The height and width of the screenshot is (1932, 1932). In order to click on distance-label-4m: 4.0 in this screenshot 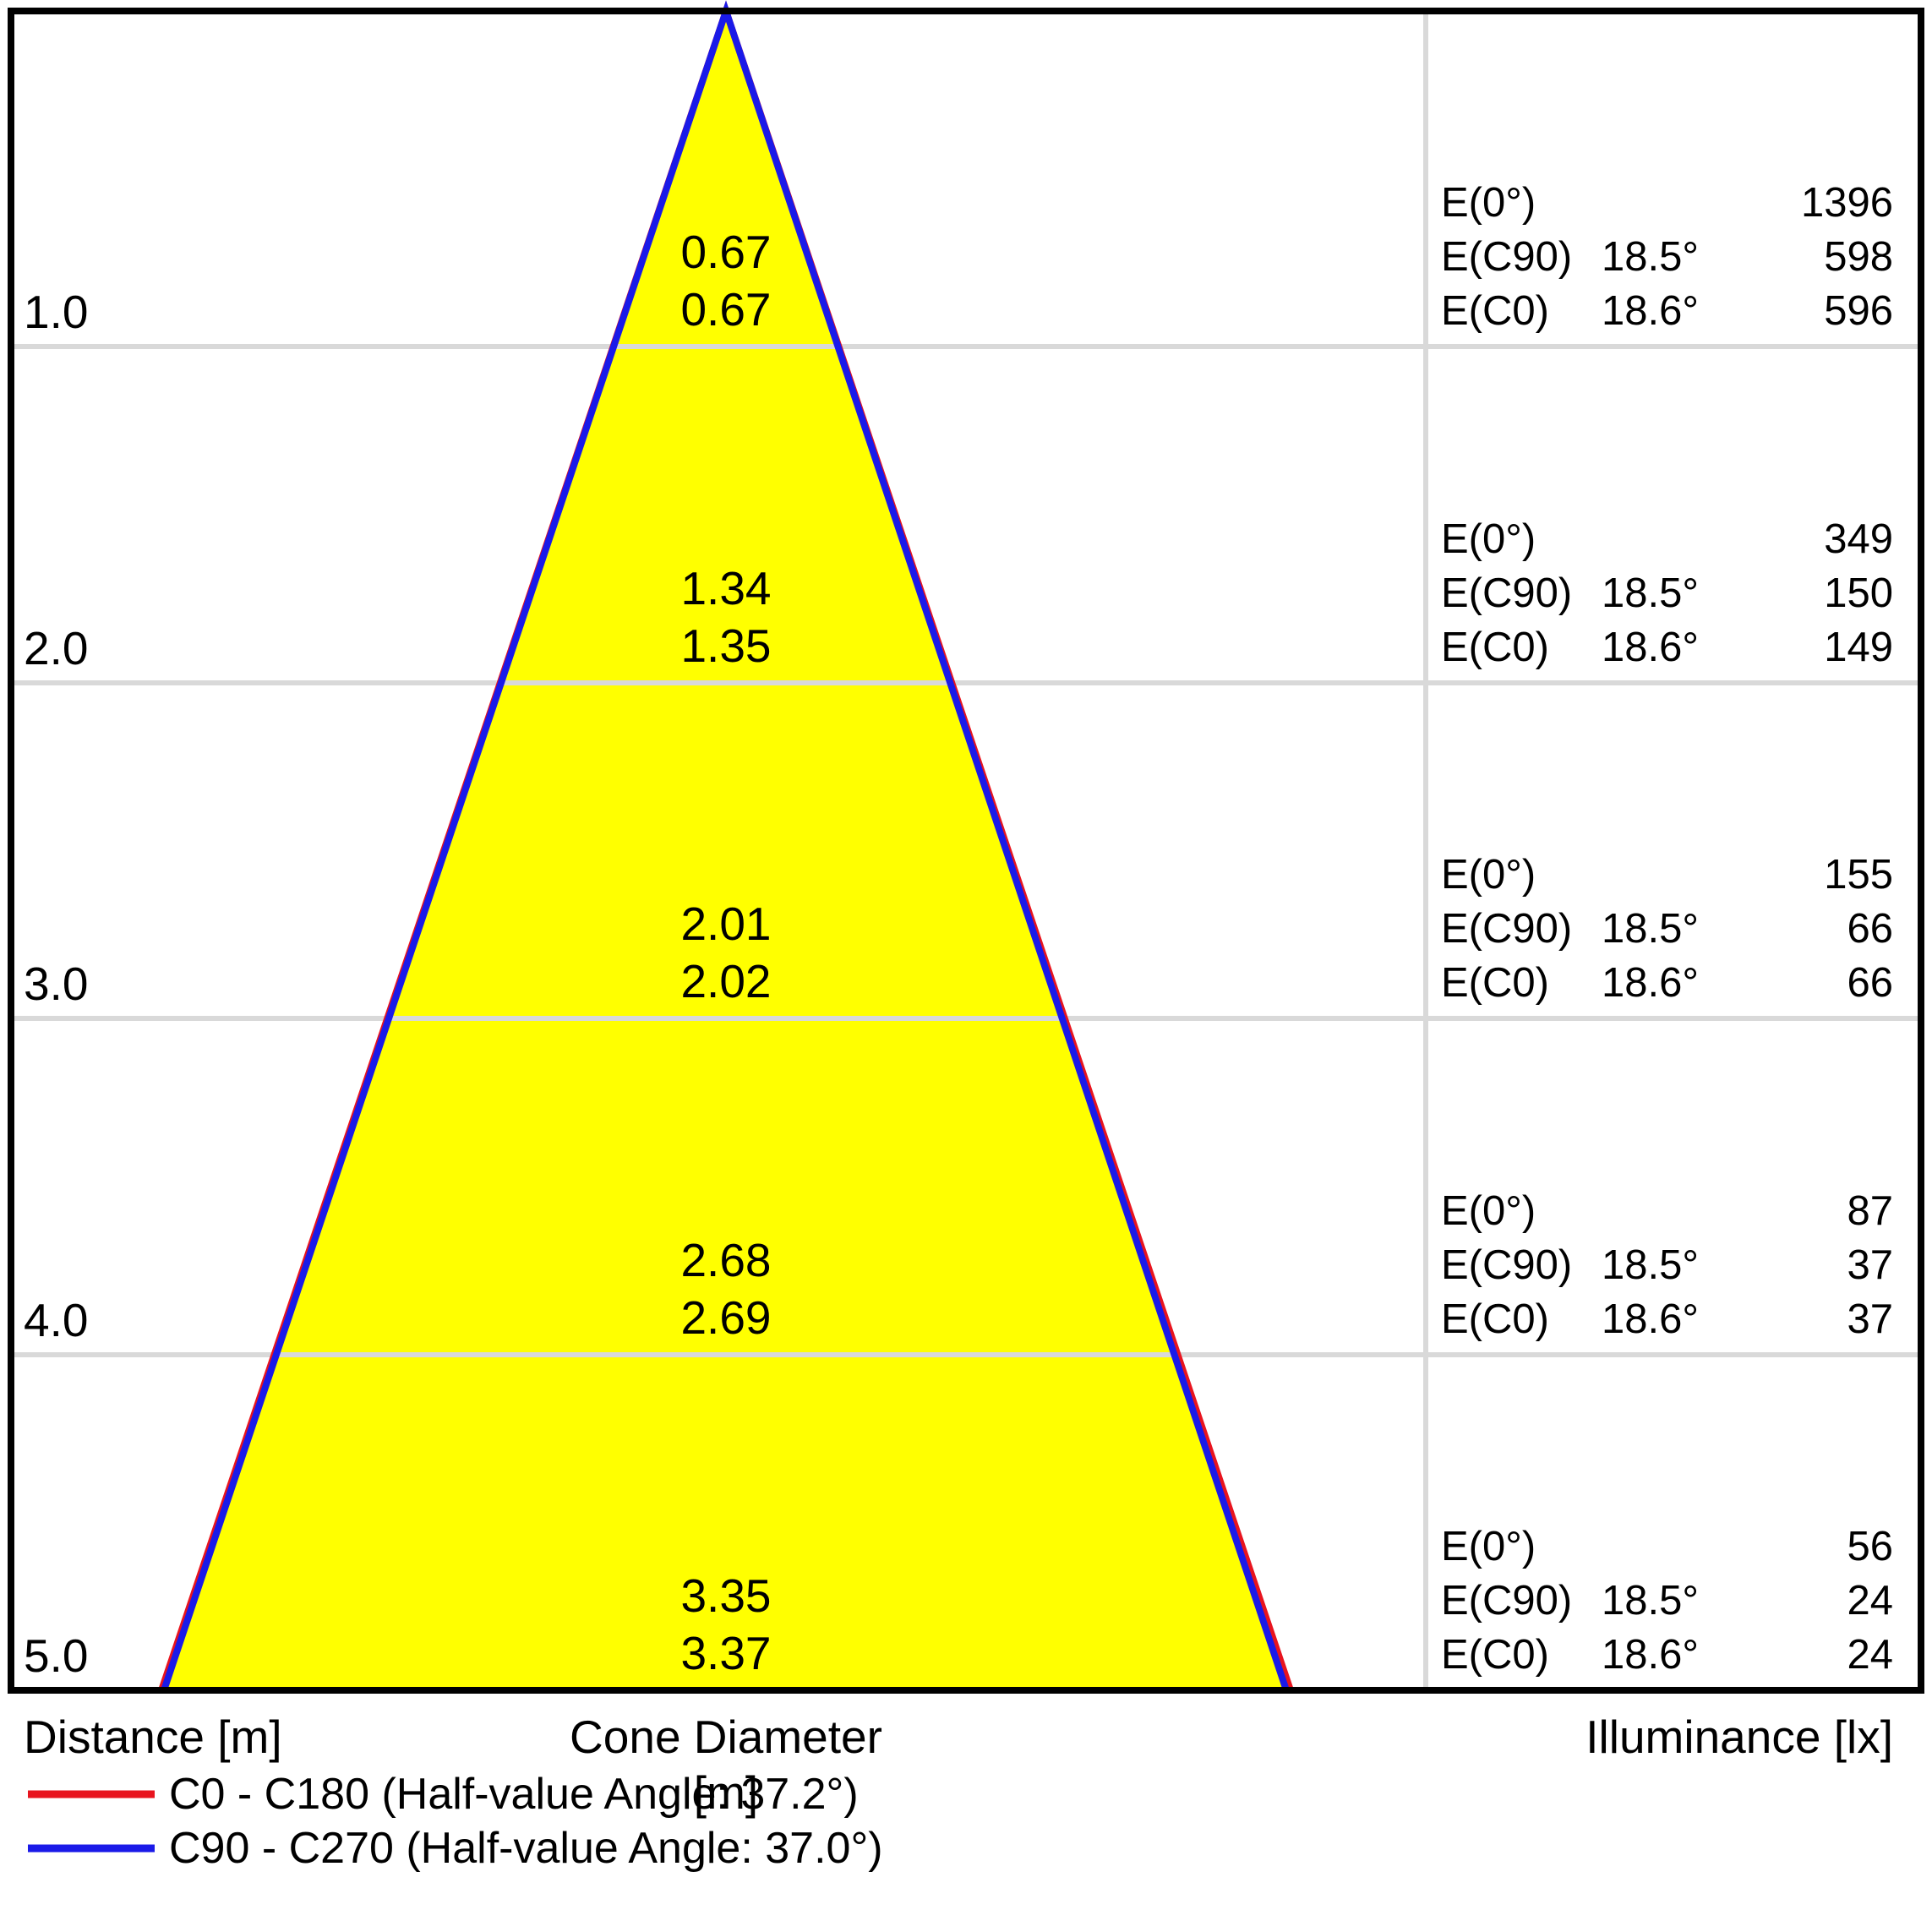, I will do `click(56, 1320)`.